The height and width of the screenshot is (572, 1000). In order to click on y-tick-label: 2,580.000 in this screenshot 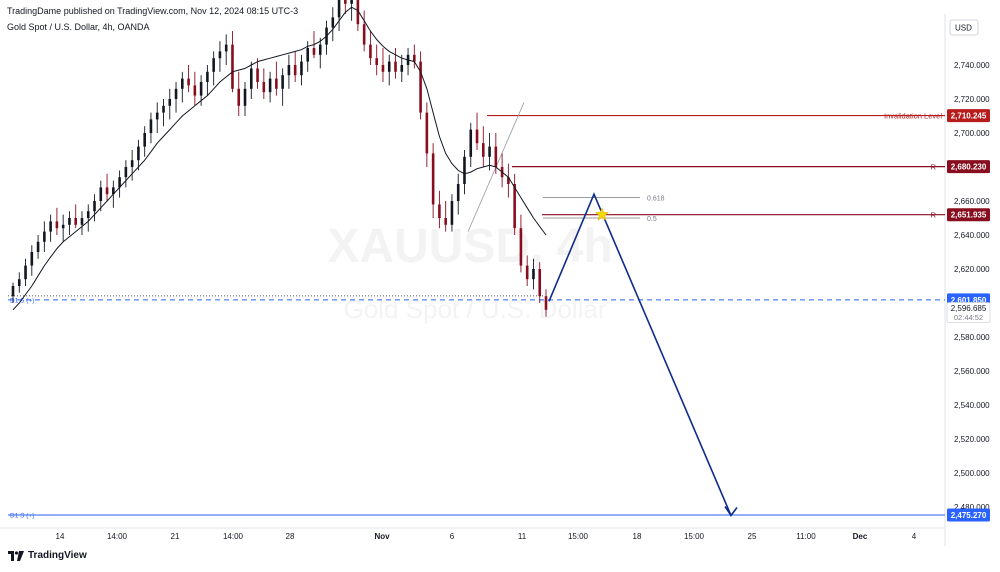, I will do `click(972, 337)`.